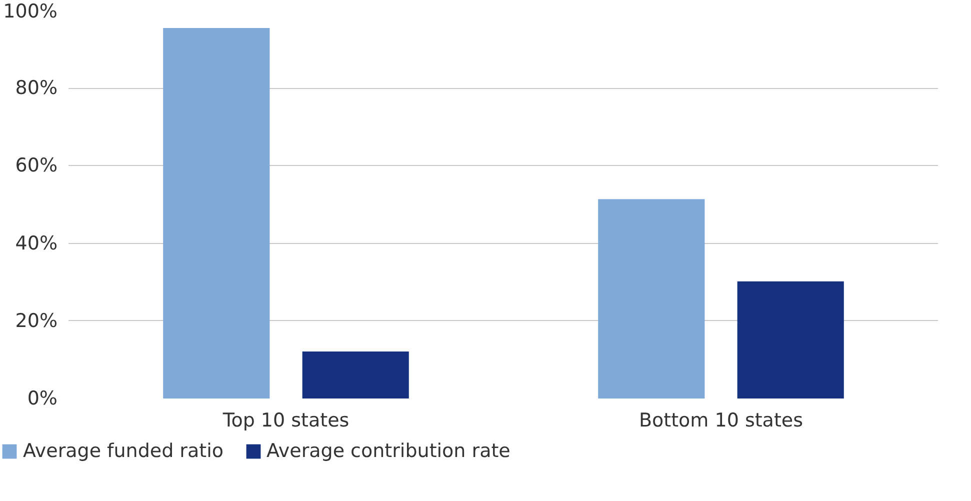  Describe the element at coordinates (36, 321) in the screenshot. I see `y-tick-label: 20%` at that location.